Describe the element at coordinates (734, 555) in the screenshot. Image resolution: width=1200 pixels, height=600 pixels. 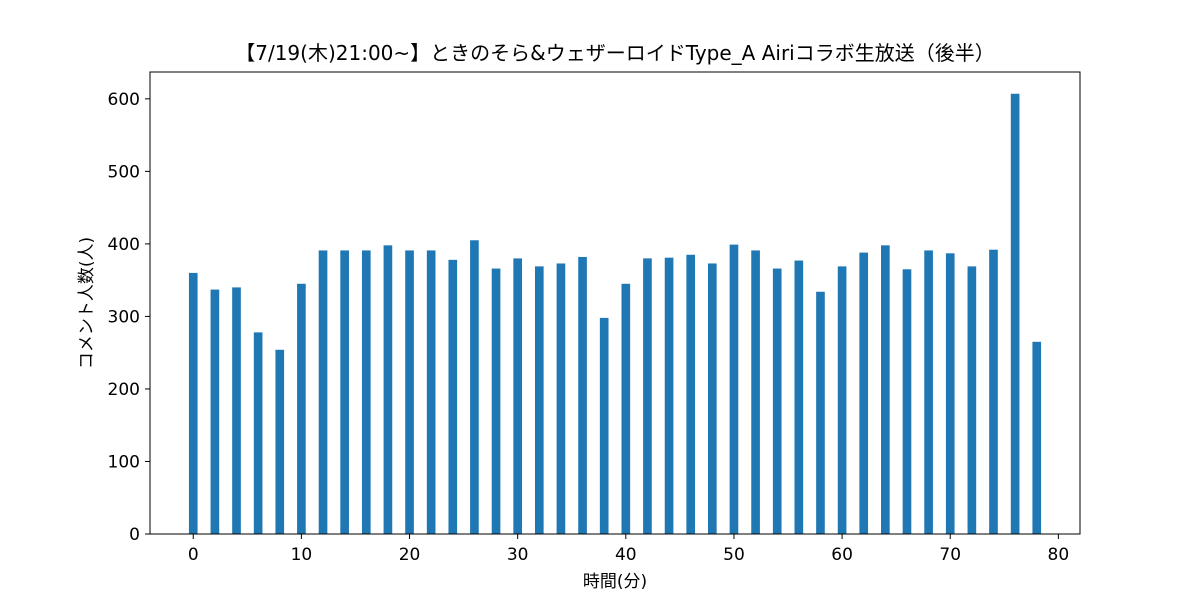
I see `x-tick-label: 50` at that location.